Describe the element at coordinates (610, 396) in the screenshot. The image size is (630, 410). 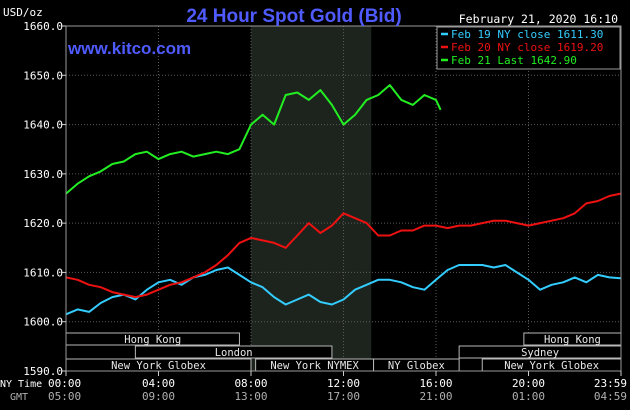
I see `gmt-tick-label: 04:59` at that location.